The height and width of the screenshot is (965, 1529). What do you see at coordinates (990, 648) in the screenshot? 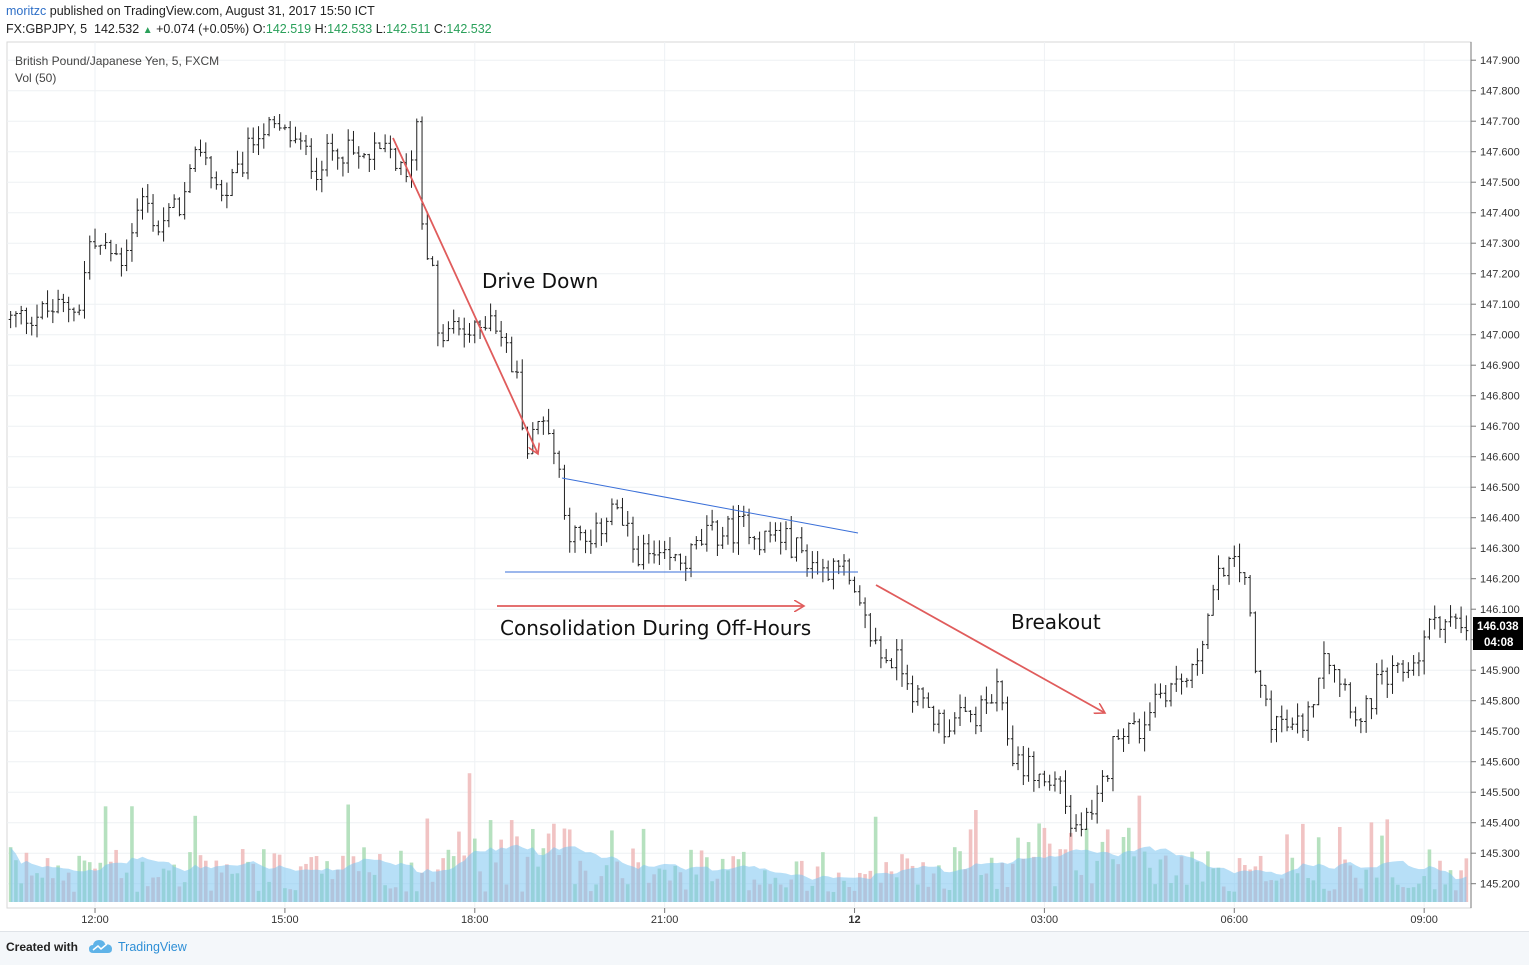
I see `breakout-arrow` at bounding box center [990, 648].